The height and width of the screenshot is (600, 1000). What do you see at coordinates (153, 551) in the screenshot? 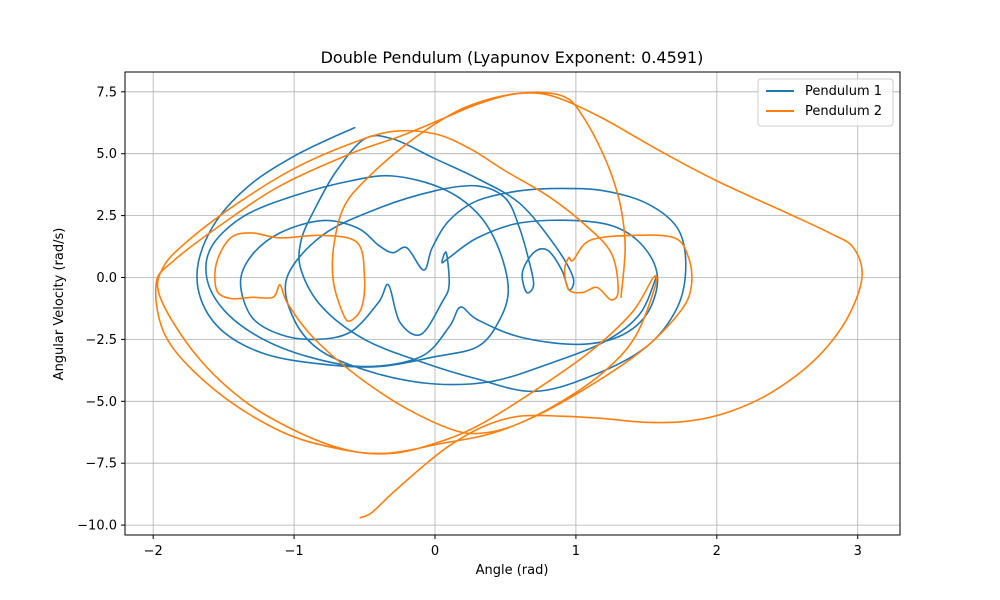
I see `x-tick-label: −2` at bounding box center [153, 551].